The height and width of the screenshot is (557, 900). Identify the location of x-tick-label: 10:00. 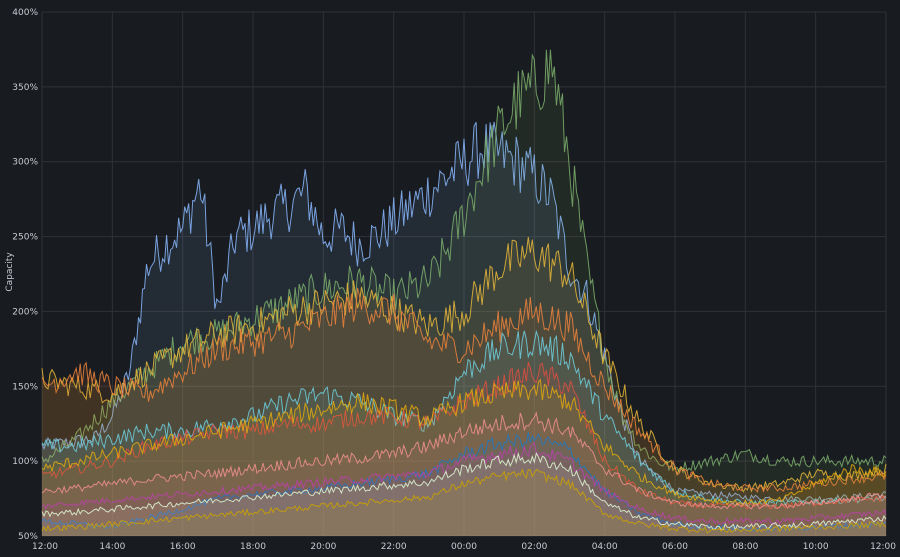
(816, 547).